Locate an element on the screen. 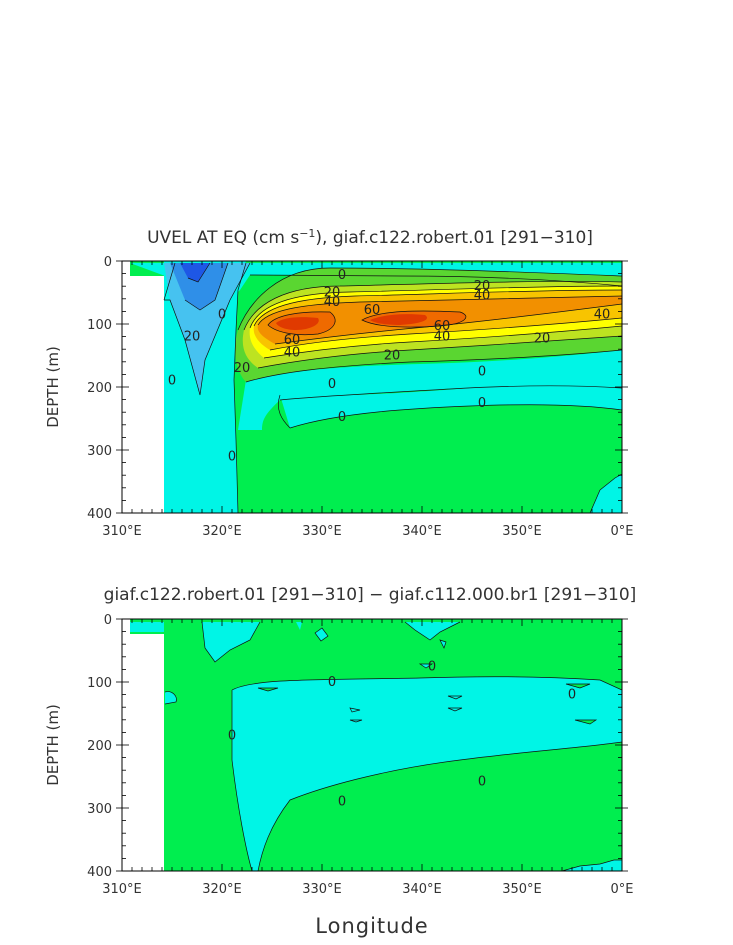  bottom-y-axis-label: DEPTH (m) is located at coordinates (53, 745).